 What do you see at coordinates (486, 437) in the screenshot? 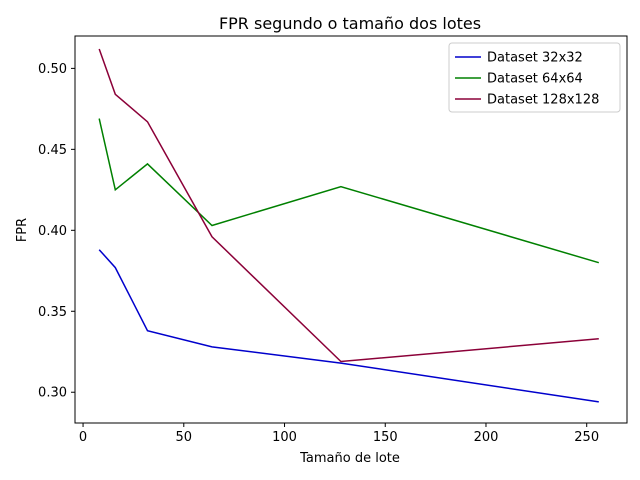
I see `x-tick-label: 200` at bounding box center [486, 437].